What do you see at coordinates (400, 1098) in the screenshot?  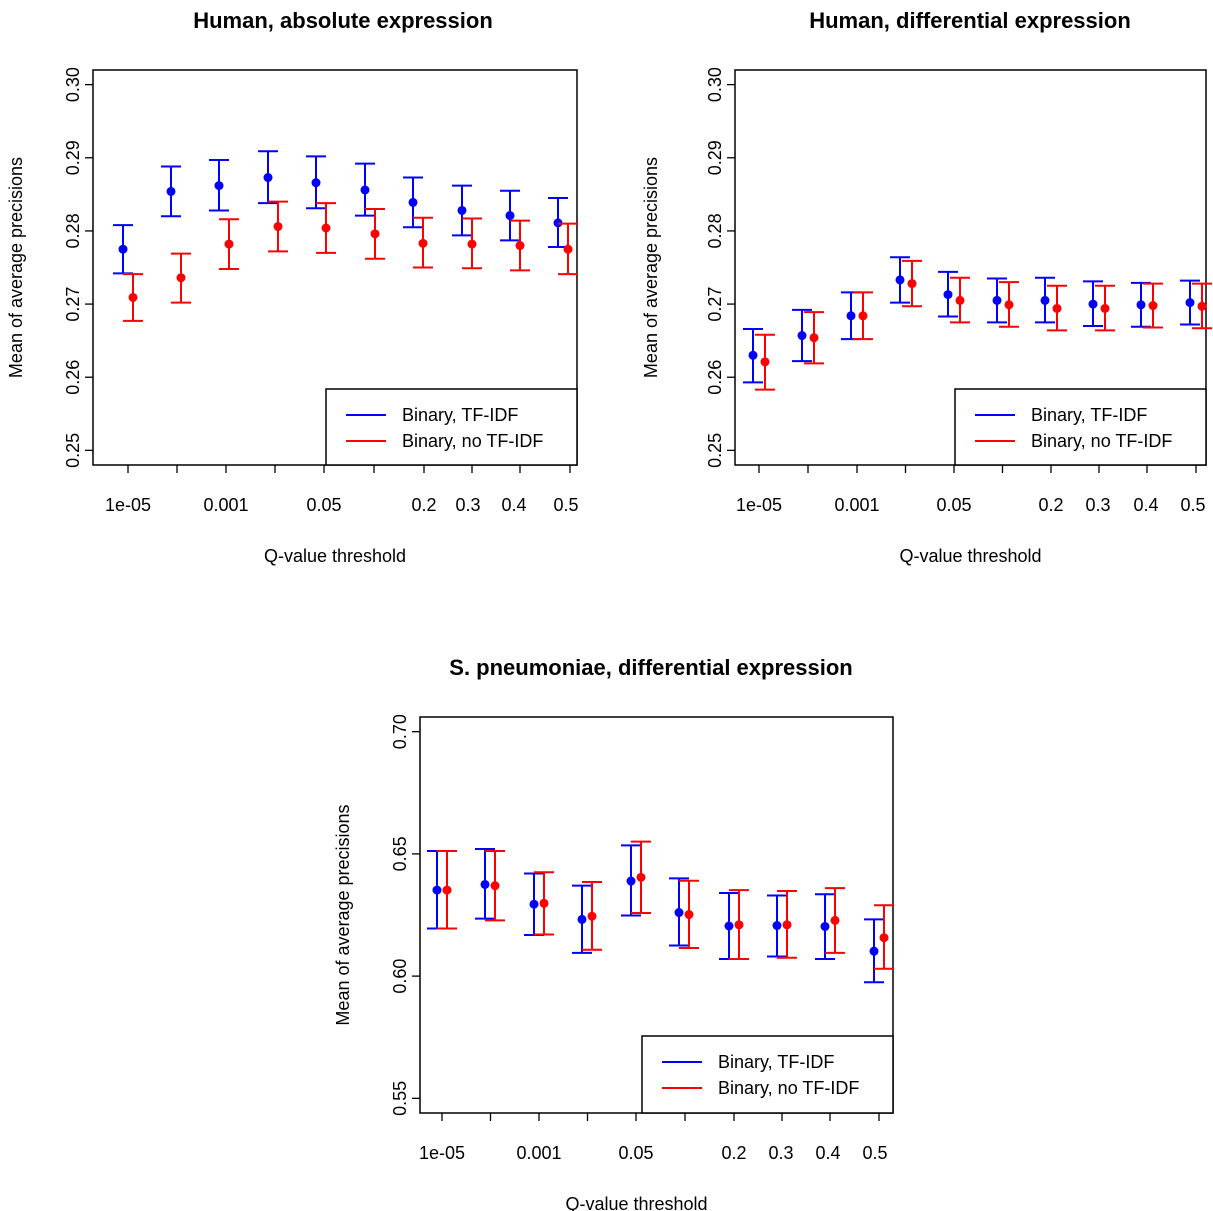 I see `y-tick-label: 0.55` at bounding box center [400, 1098].